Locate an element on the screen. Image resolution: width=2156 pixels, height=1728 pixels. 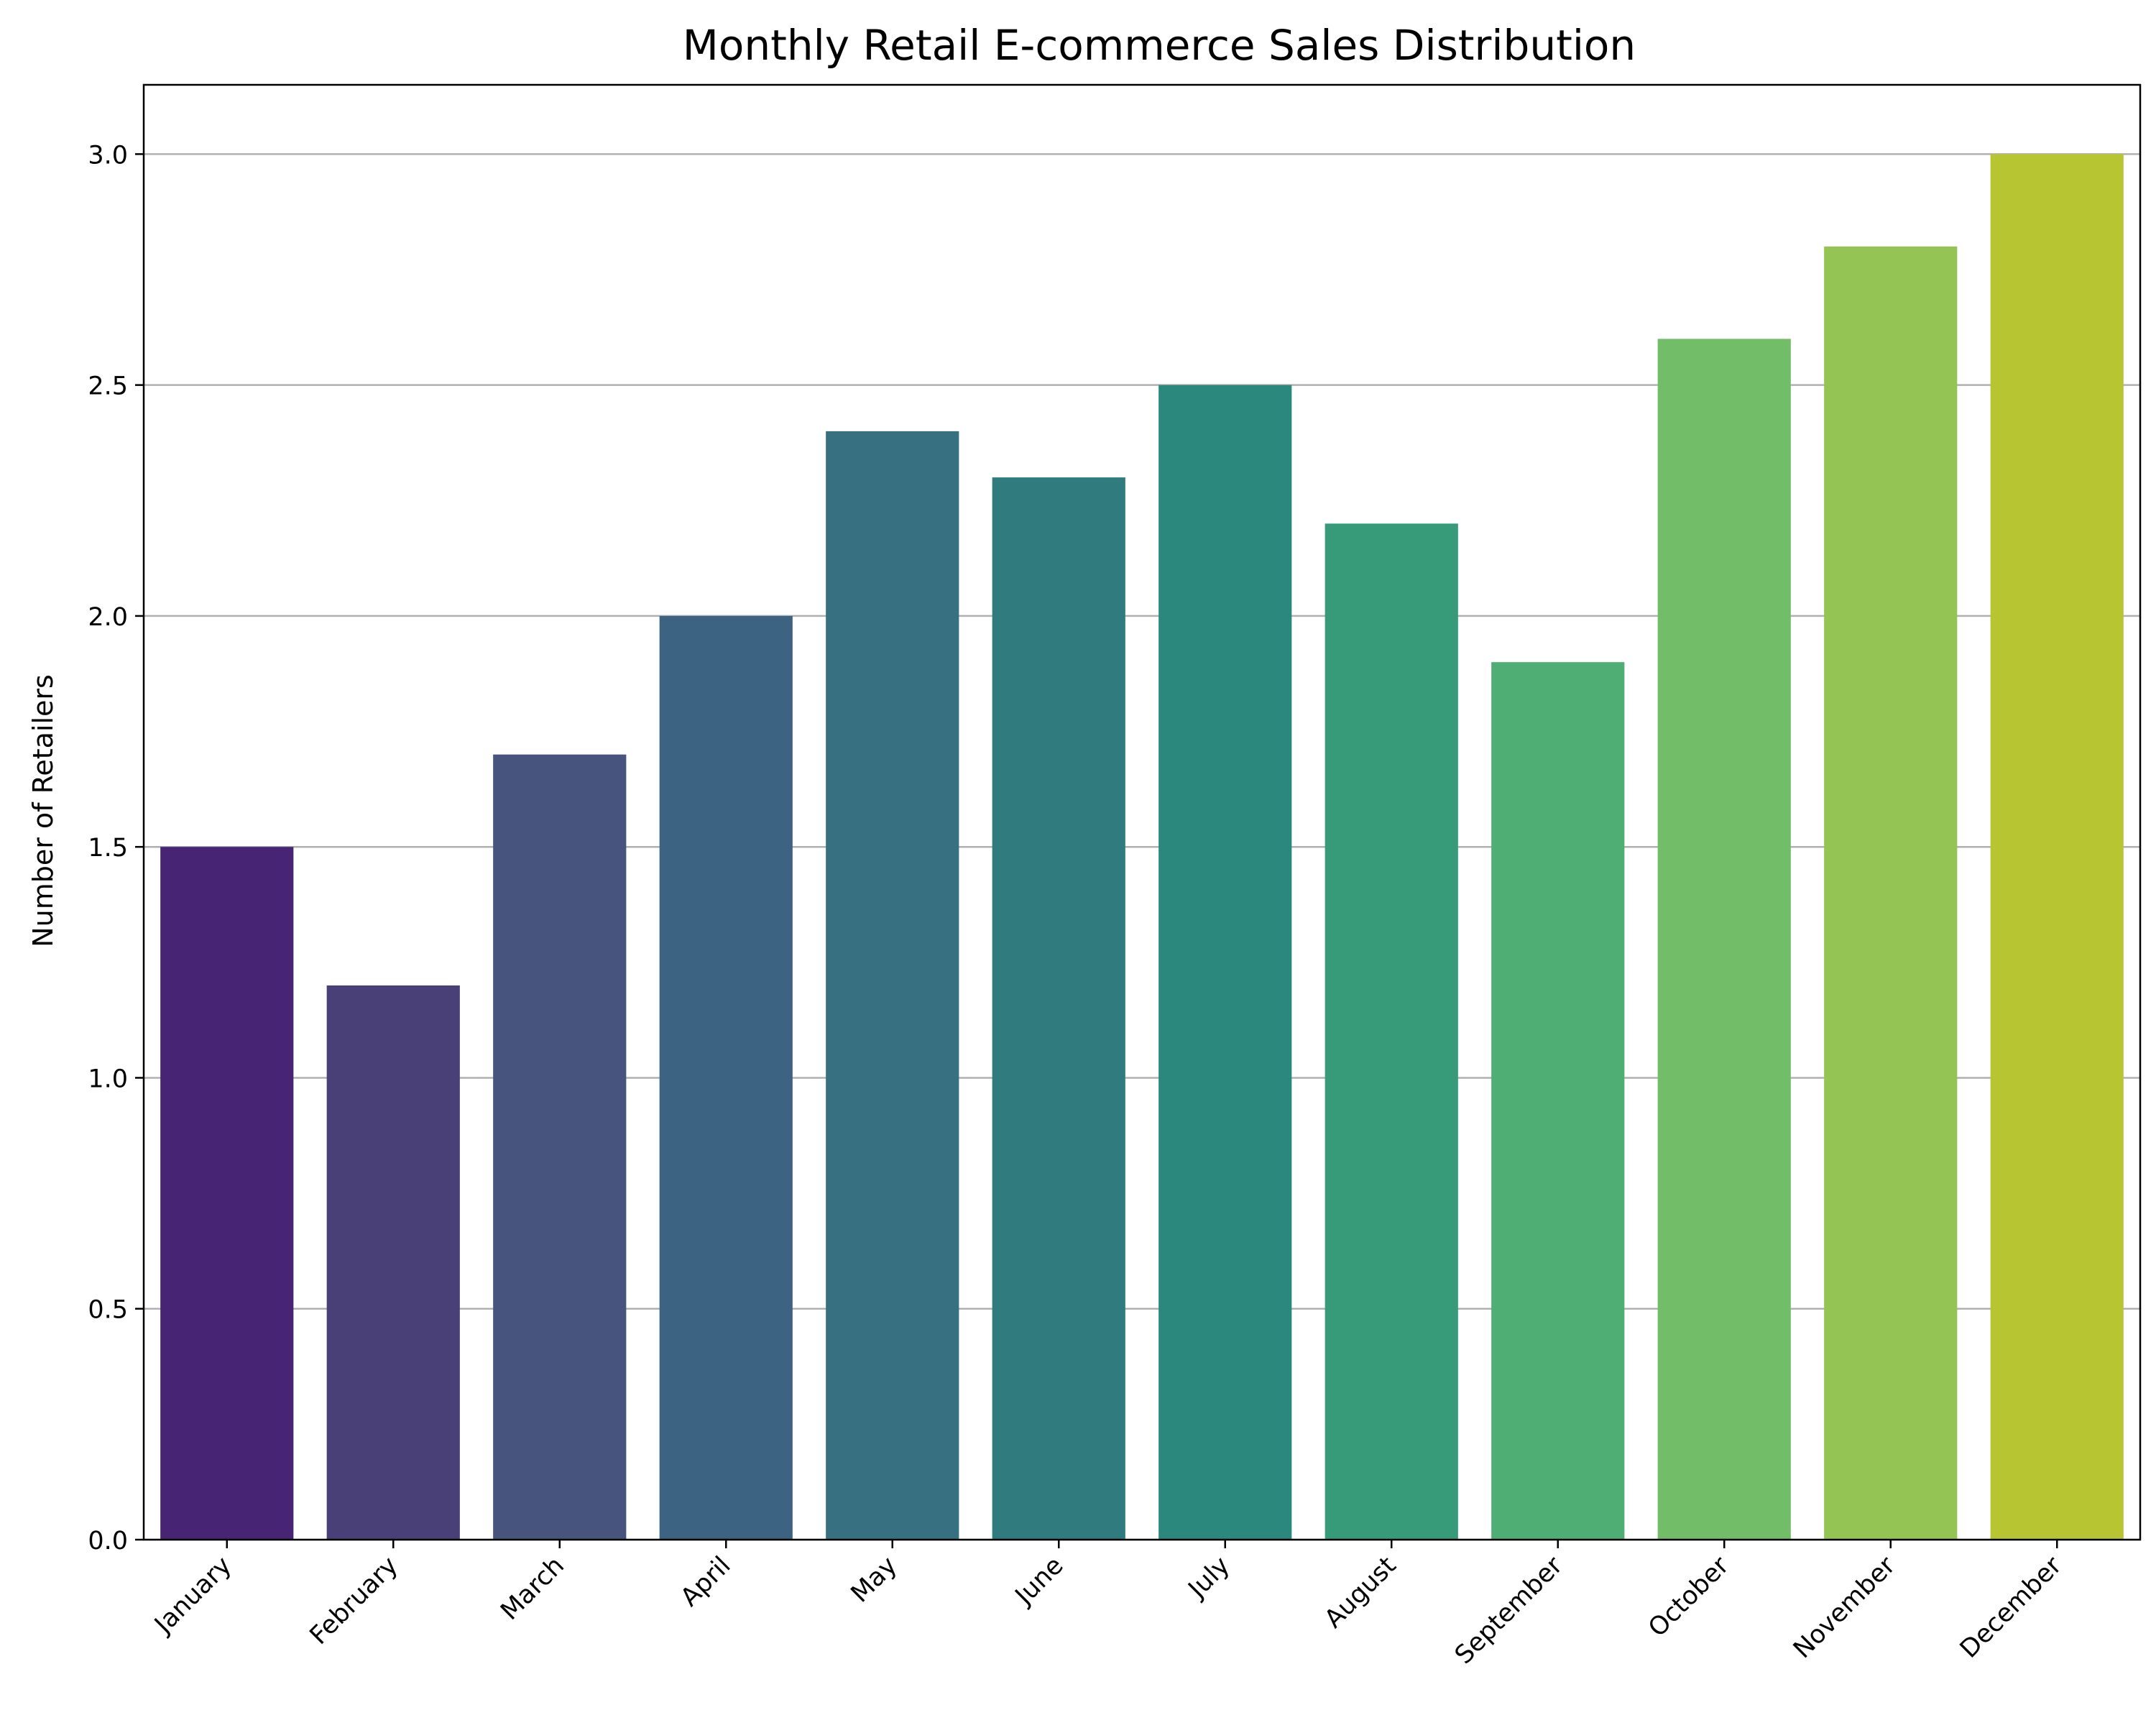
bar-may is located at coordinates (892, 985).